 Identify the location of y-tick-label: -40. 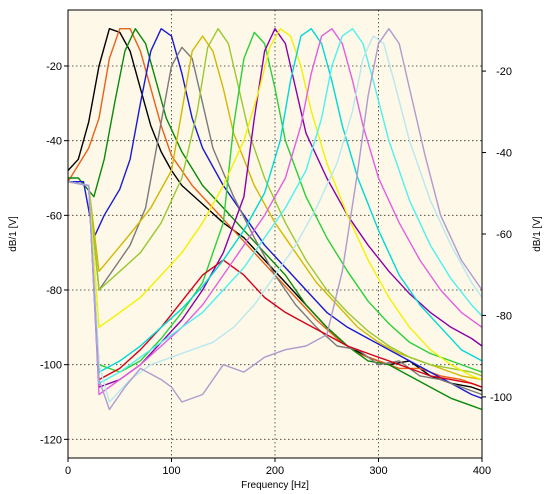
(54, 142).